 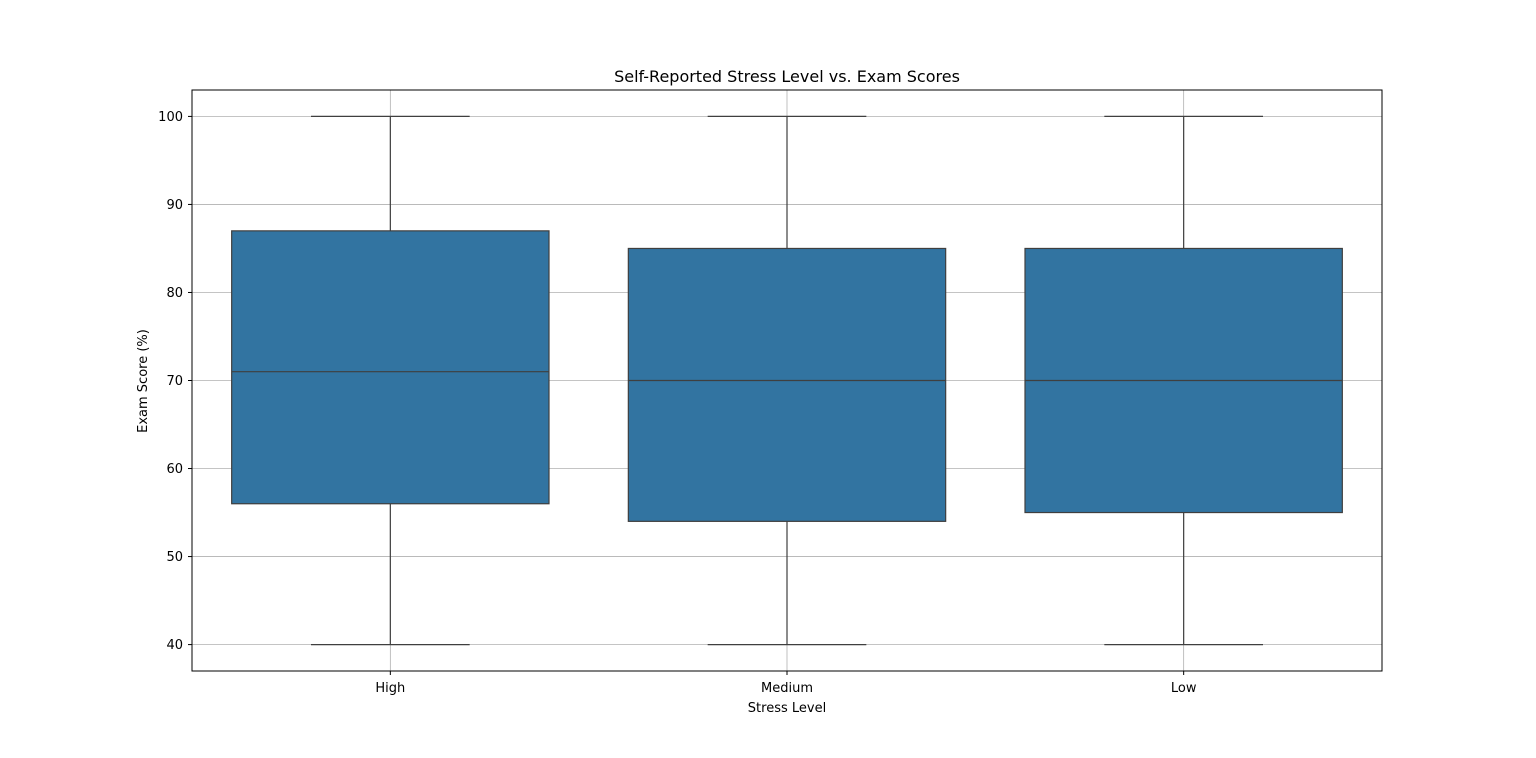 I want to click on y-axis-label: Exam Score (%), so click(x=143, y=381).